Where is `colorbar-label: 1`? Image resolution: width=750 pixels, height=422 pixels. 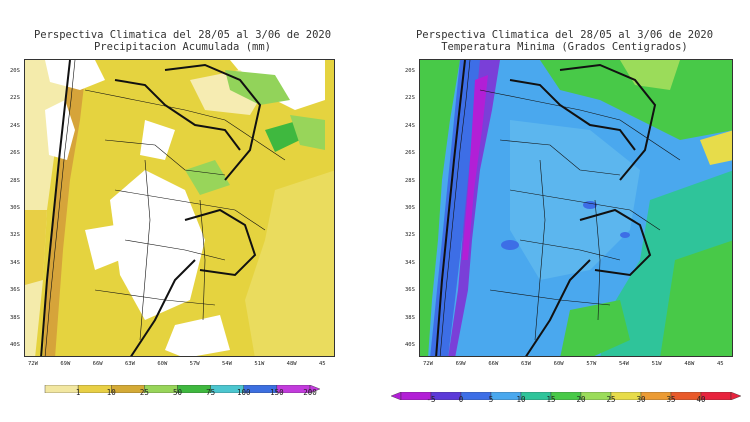
colorbar-label: 1 is located at coordinates (78, 392).